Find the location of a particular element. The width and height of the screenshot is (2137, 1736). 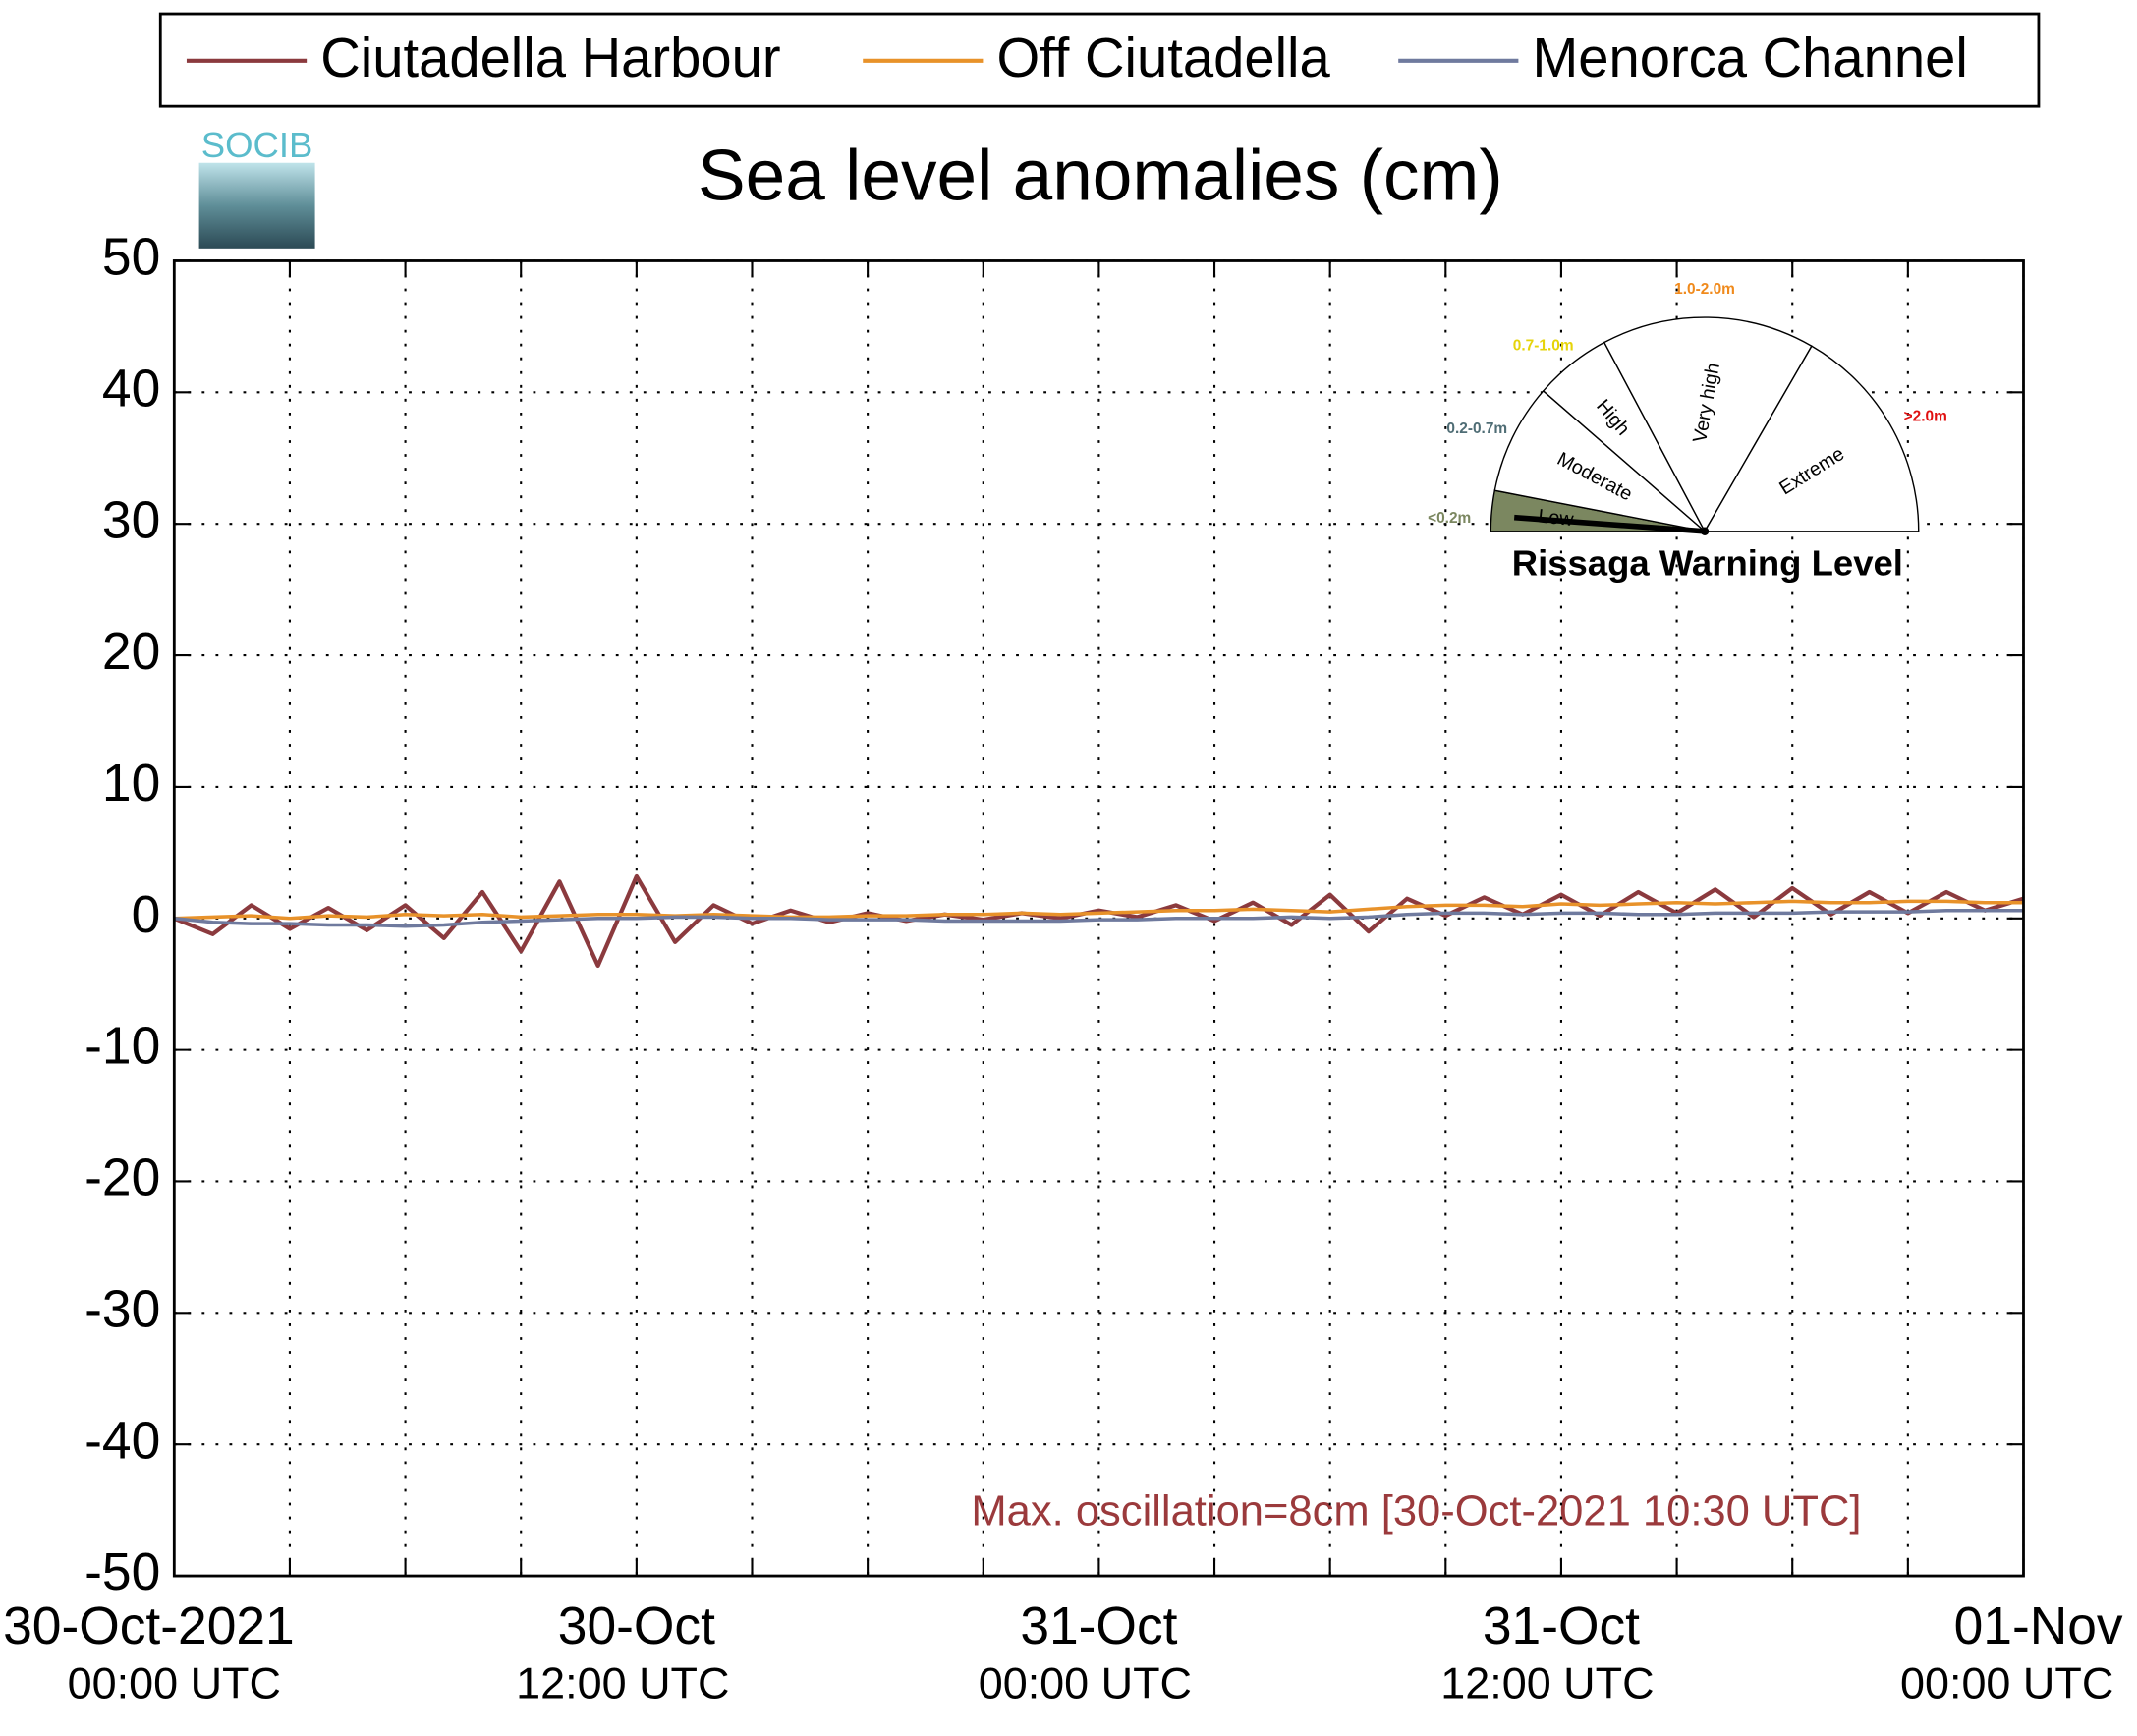

logo-mark is located at coordinates (256, 205).